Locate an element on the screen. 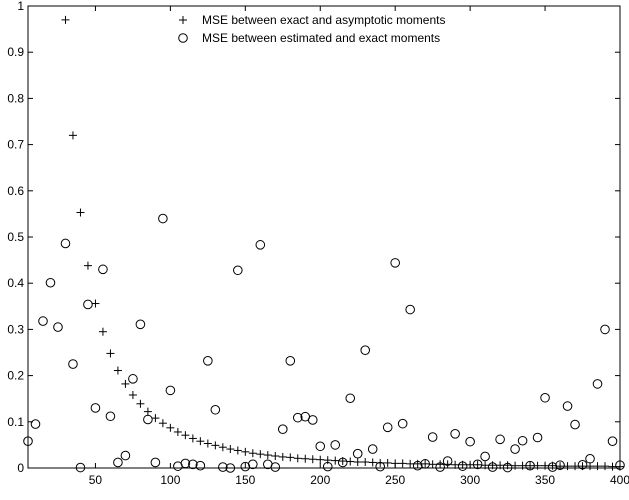  x-tick-label: 150 is located at coordinates (245, 480).